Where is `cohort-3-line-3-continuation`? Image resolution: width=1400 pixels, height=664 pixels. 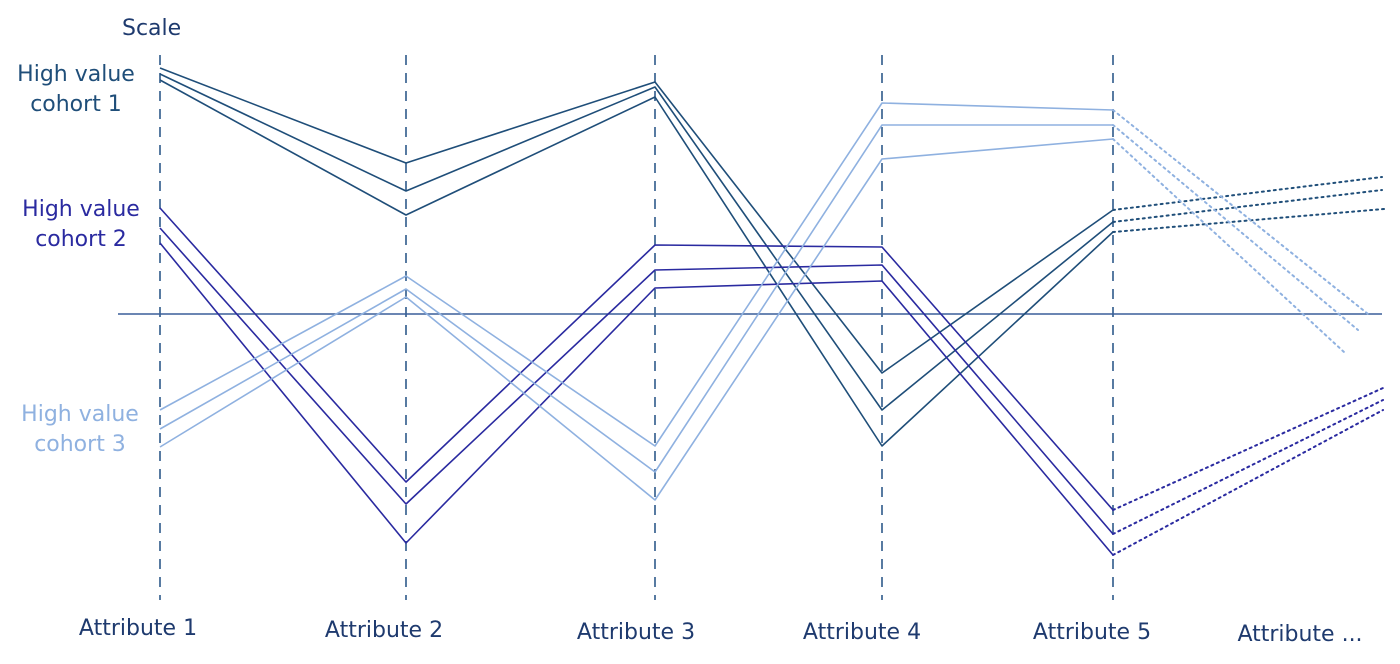 cohort-3-line-3-continuation is located at coordinates (1228, 245).